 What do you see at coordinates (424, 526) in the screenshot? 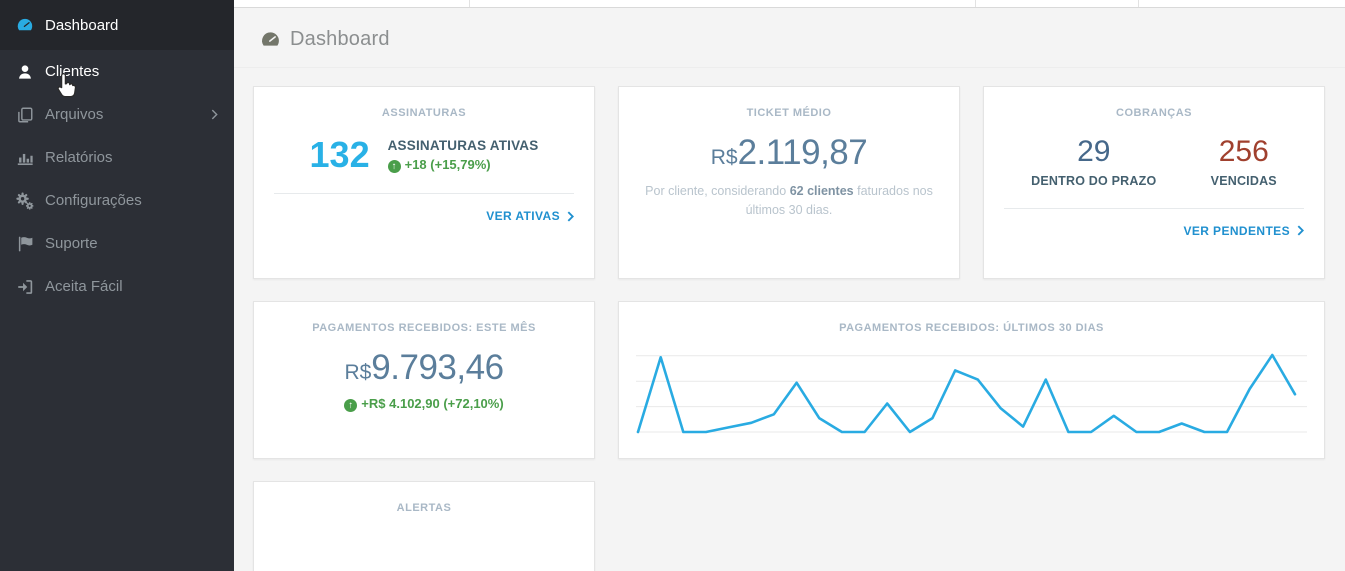
I see `card-alertas: ALERTAS` at bounding box center [424, 526].